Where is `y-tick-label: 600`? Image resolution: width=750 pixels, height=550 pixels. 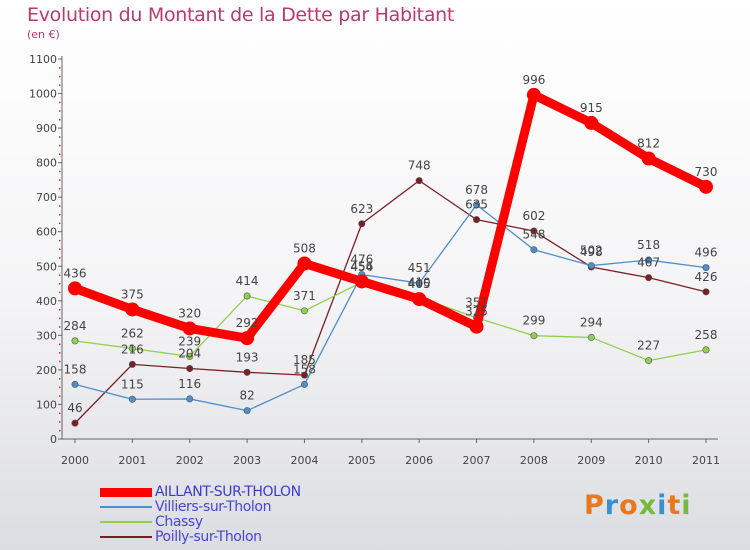
y-tick-label: 600 is located at coordinates (46, 232).